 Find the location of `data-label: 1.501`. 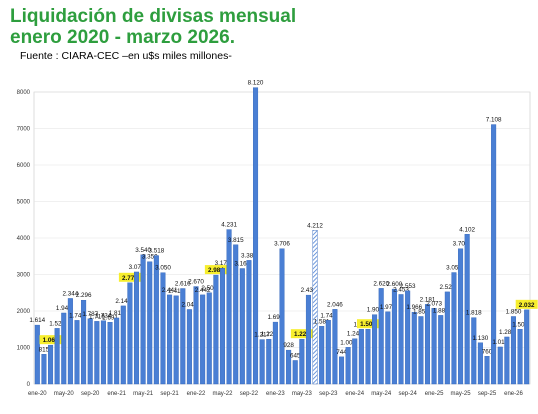

data-label: 1.501 is located at coordinates (368, 324).